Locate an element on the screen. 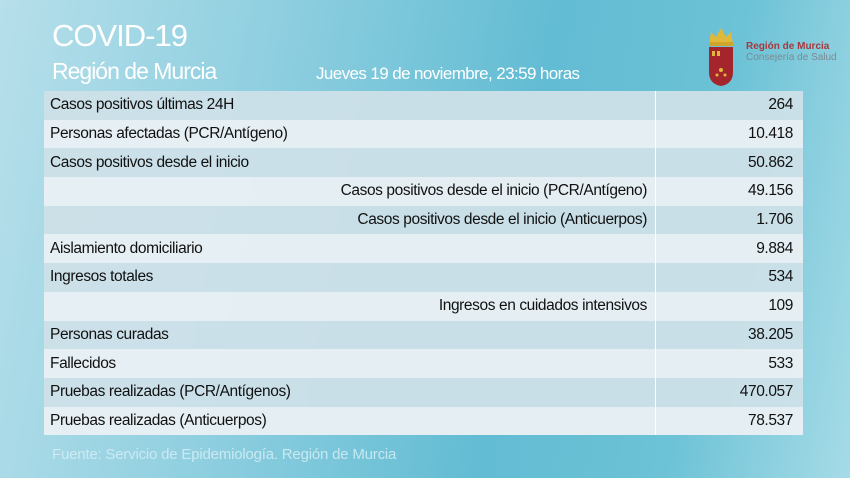  table-row: Aislamiento domiciliario 9.884 is located at coordinates (423, 249).